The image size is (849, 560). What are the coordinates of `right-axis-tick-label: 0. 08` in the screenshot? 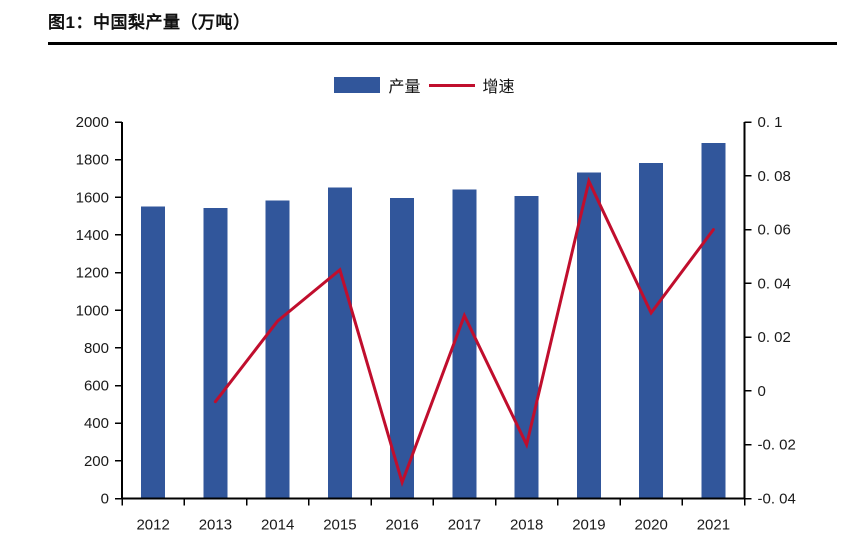 It's located at (774, 176).